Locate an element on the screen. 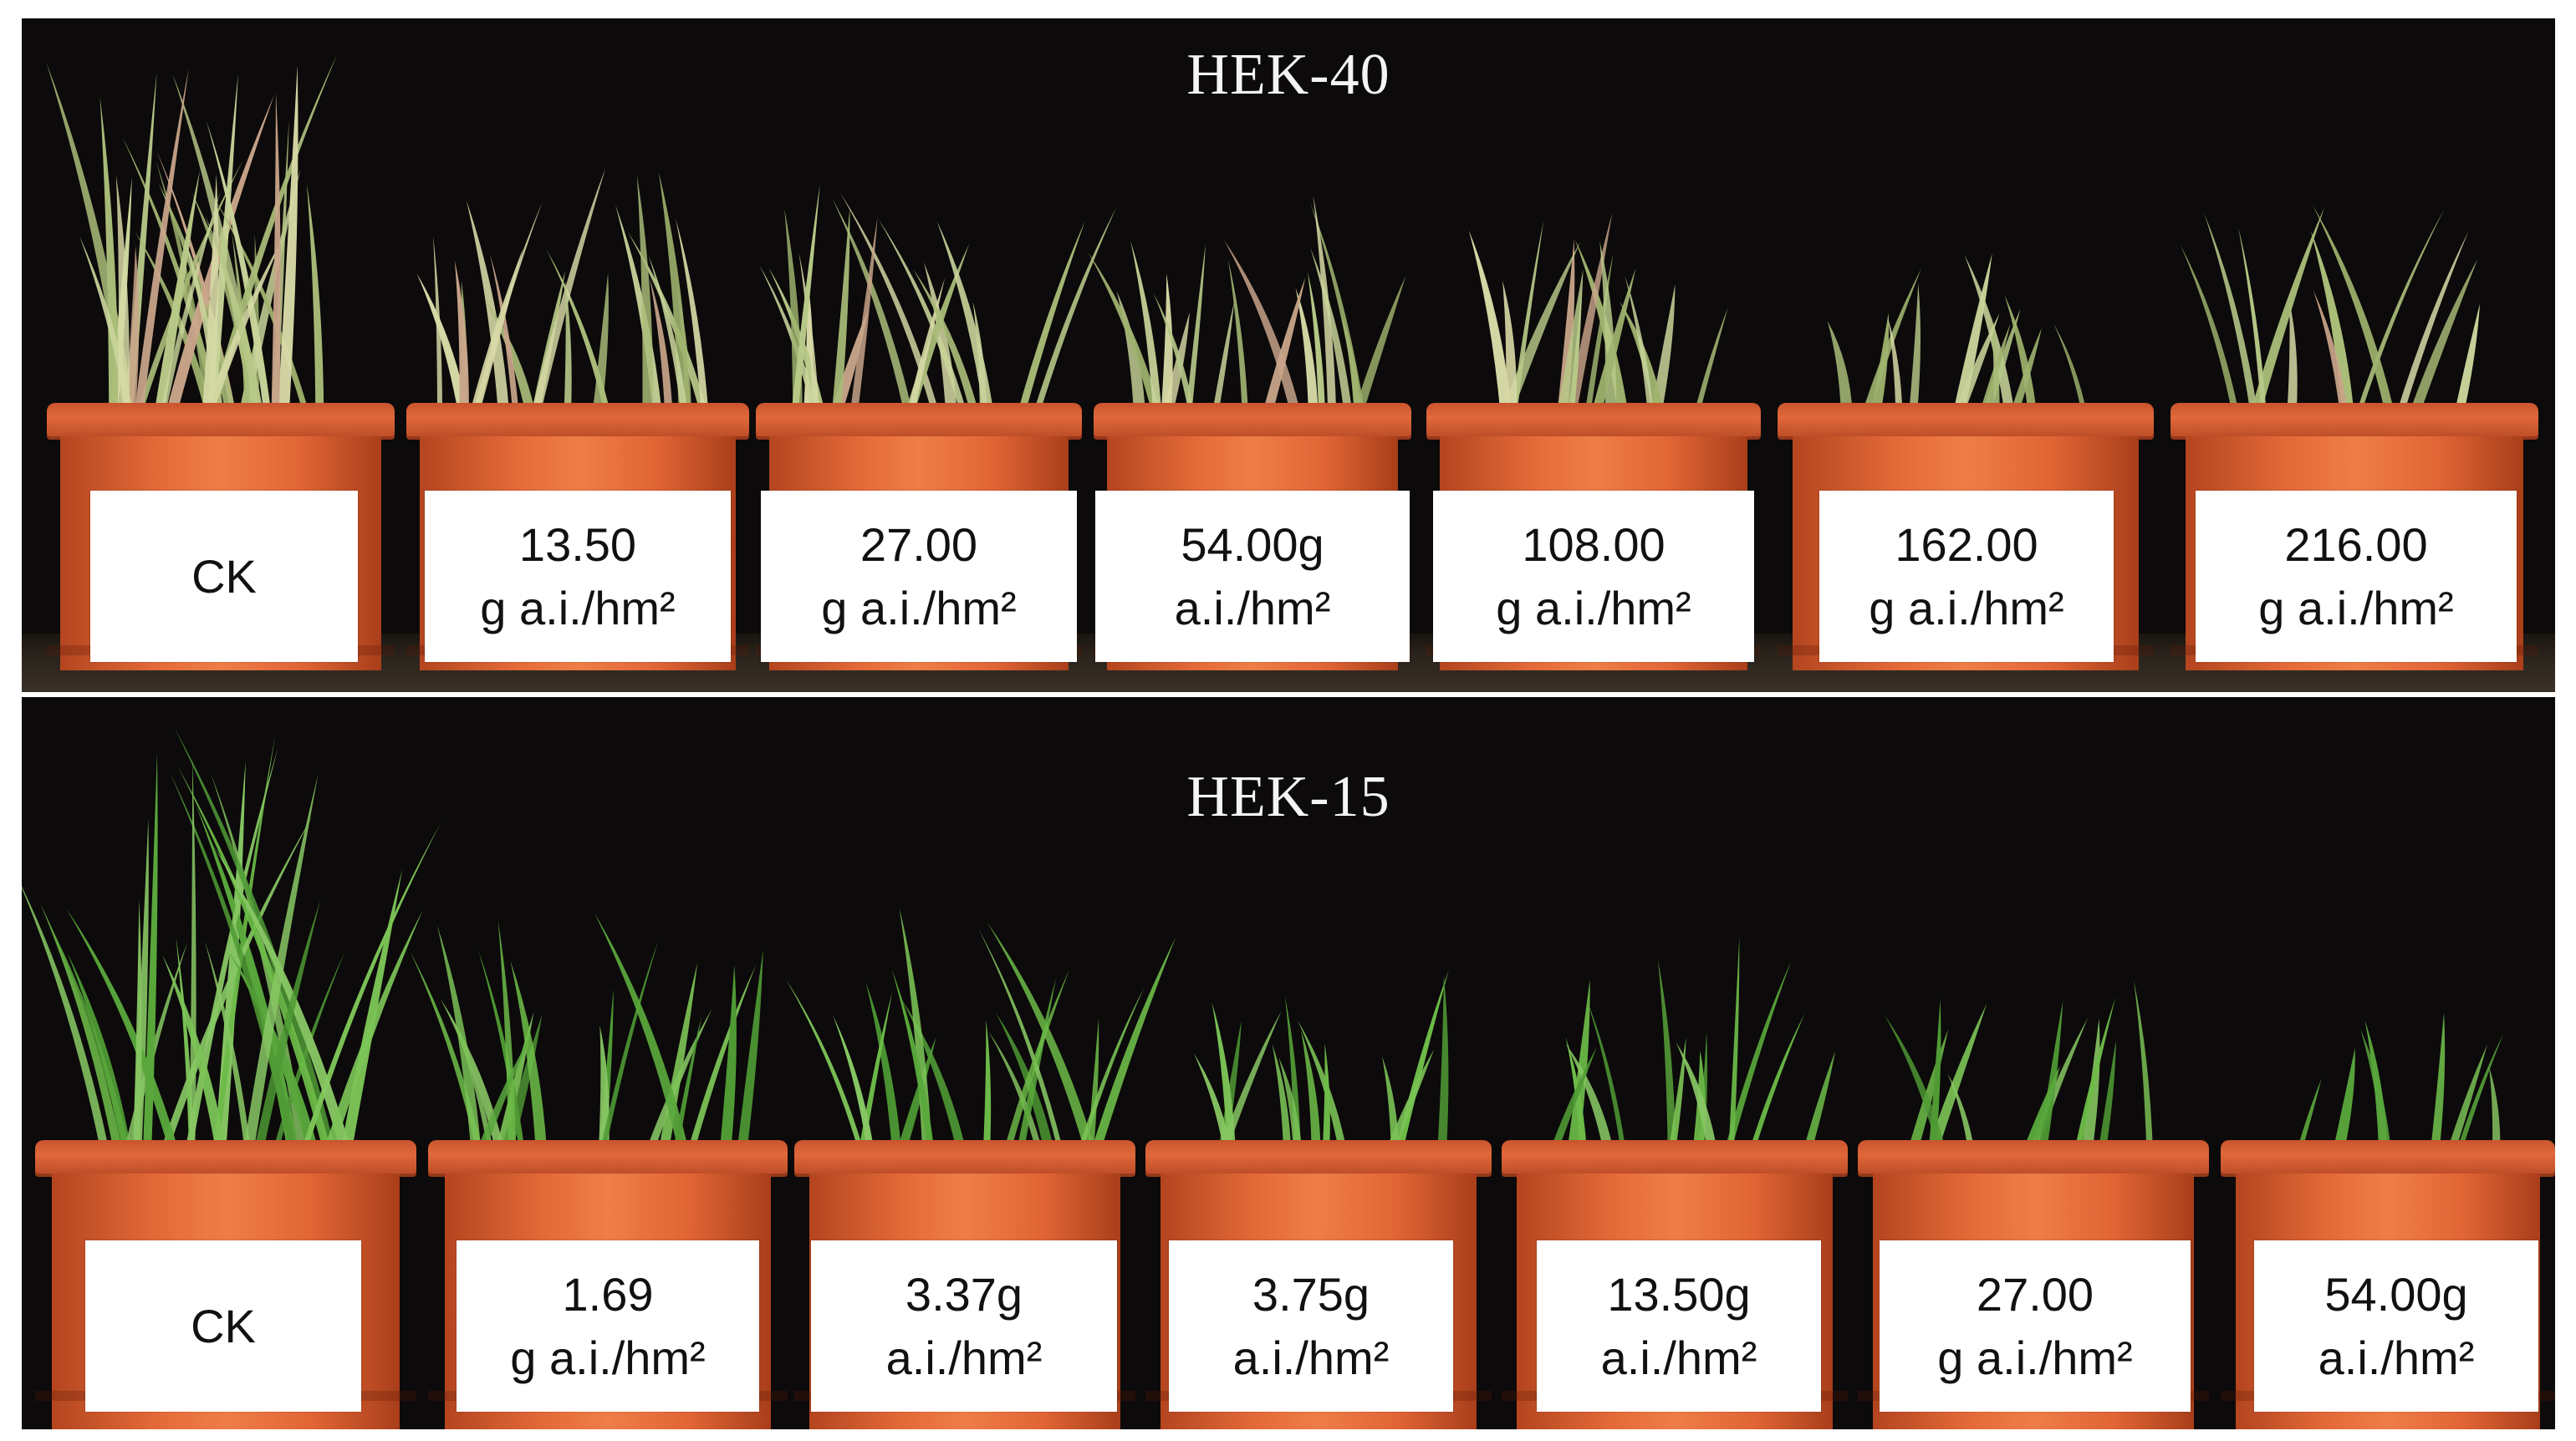 The width and height of the screenshot is (2576, 1441). dose-label: 162.00 g a.i./hm² is located at coordinates (1967, 576).